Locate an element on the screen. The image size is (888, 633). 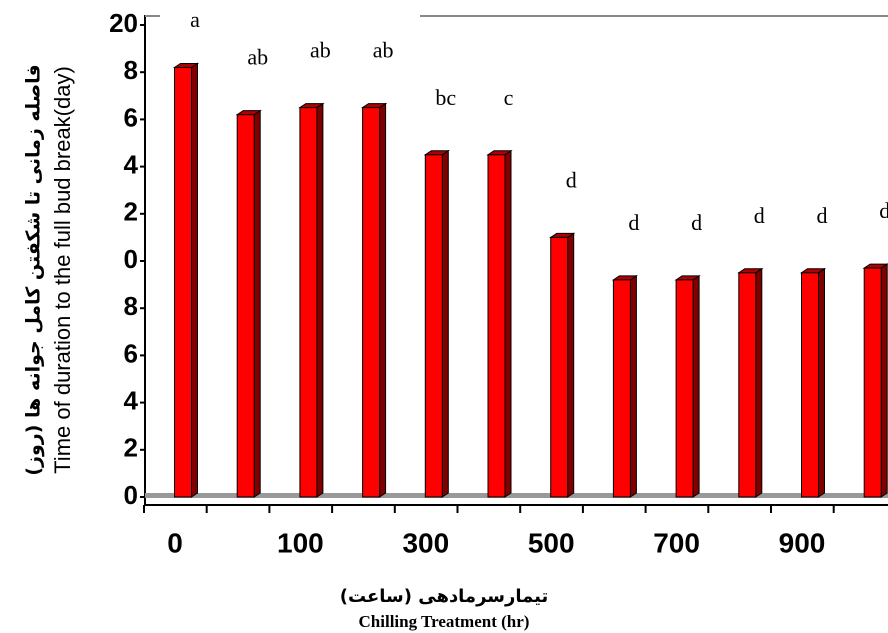
x-tick-label: 900 is located at coordinates (802, 542).